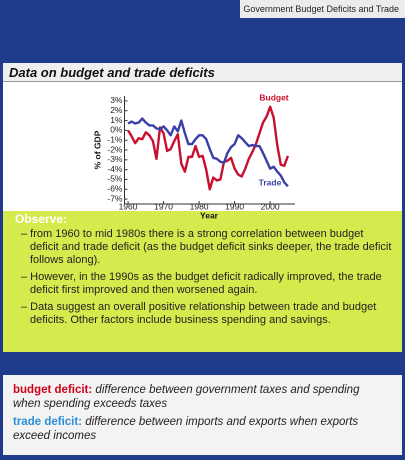 This screenshot has width=405, height=460. I want to click on x-tick-label: 2000, so click(270, 206).